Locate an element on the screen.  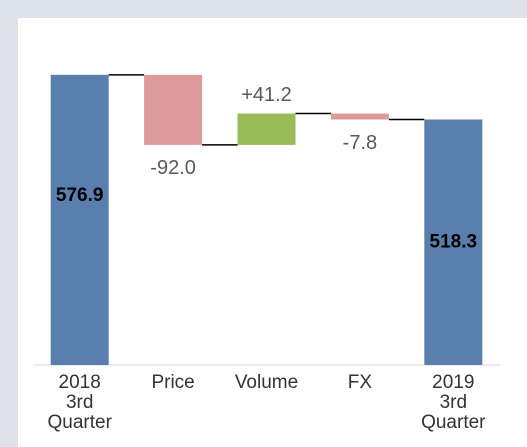
value-label: 518.3 is located at coordinates (454, 241).